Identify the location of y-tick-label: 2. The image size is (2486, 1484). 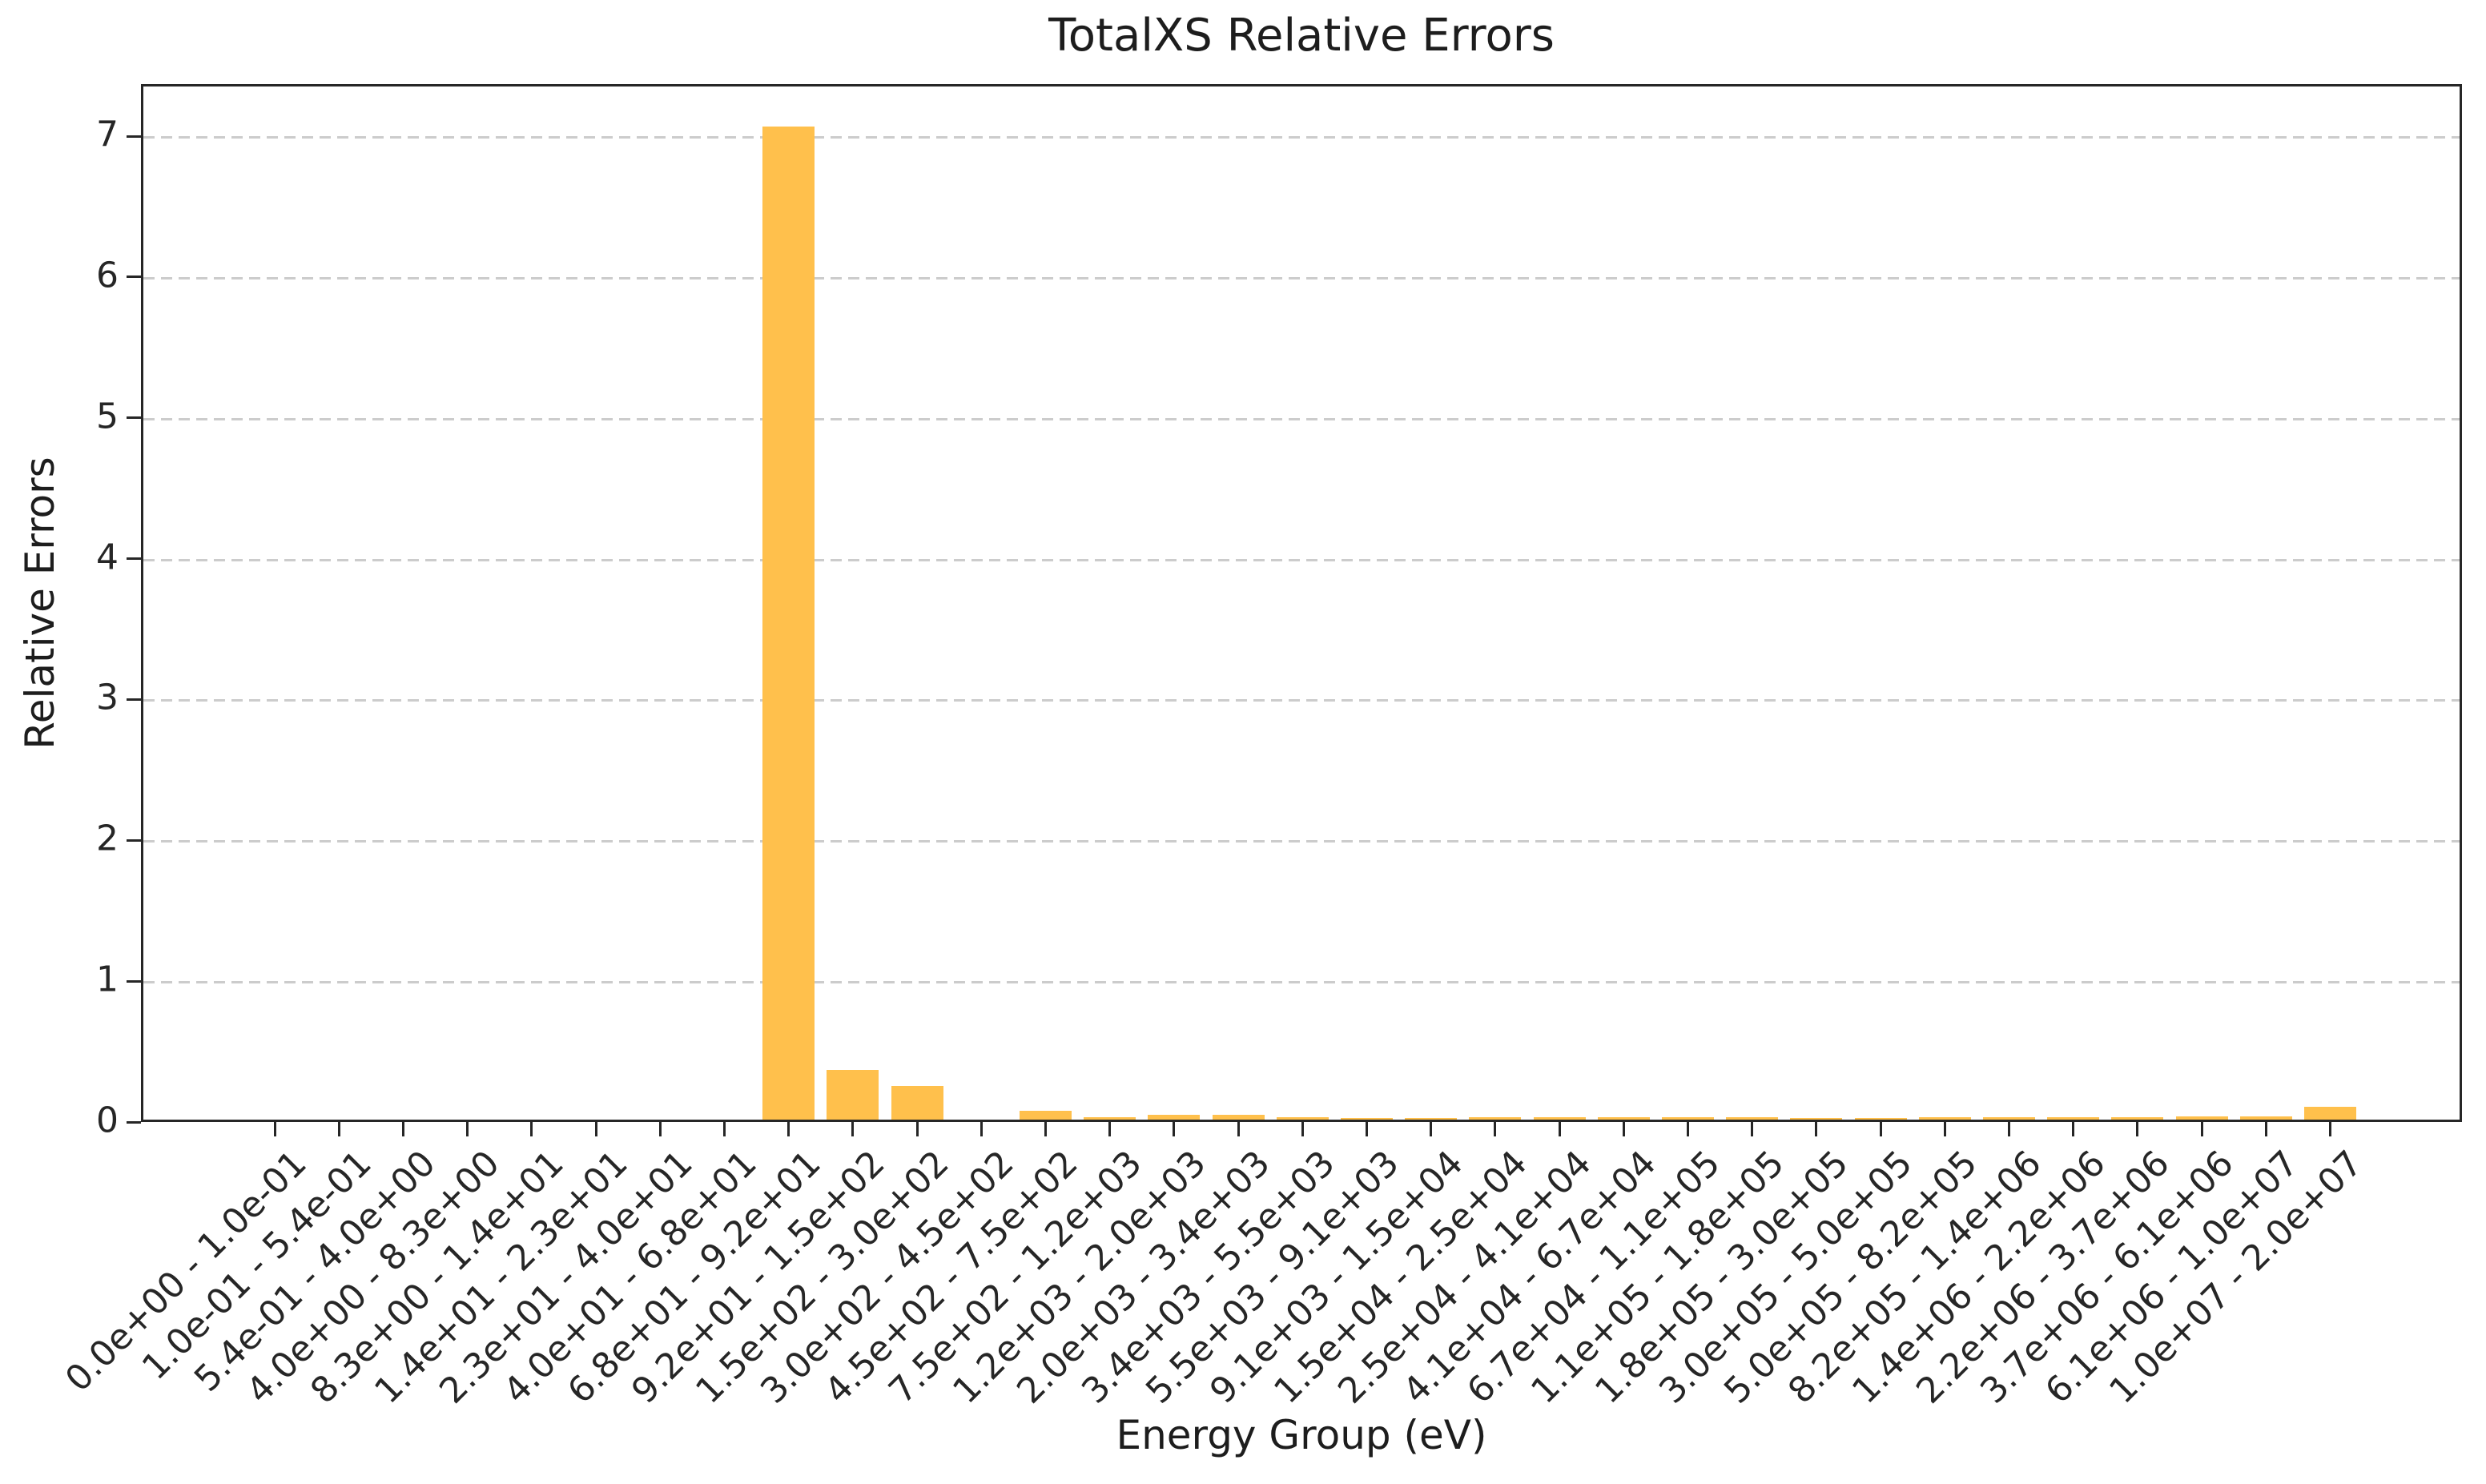
(108, 838).